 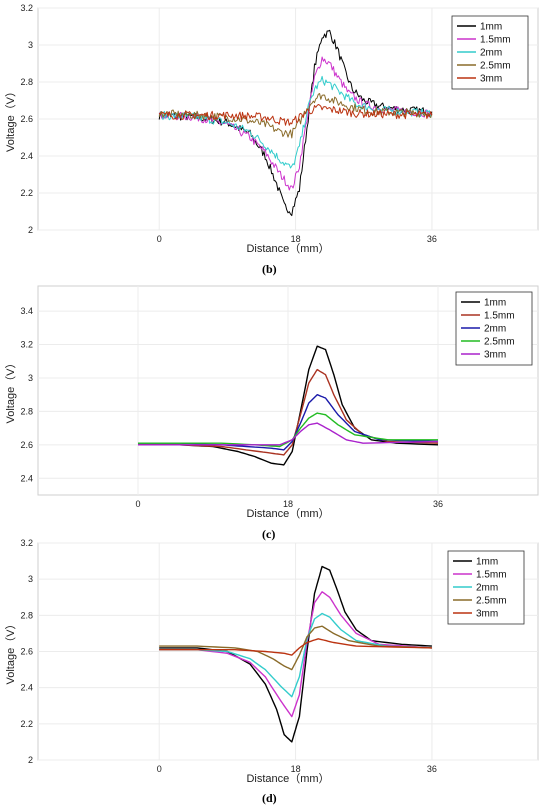 What do you see at coordinates (269, 534) in the screenshot?
I see `caption-c: (c)` at bounding box center [269, 534].